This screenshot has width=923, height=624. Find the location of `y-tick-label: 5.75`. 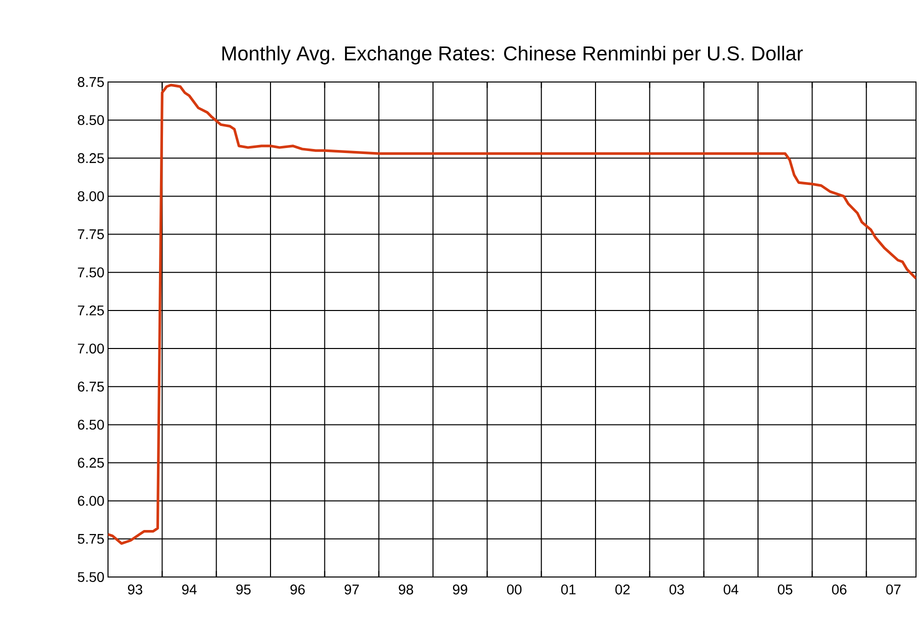

y-tick-label: 5.75 is located at coordinates (91, 539).